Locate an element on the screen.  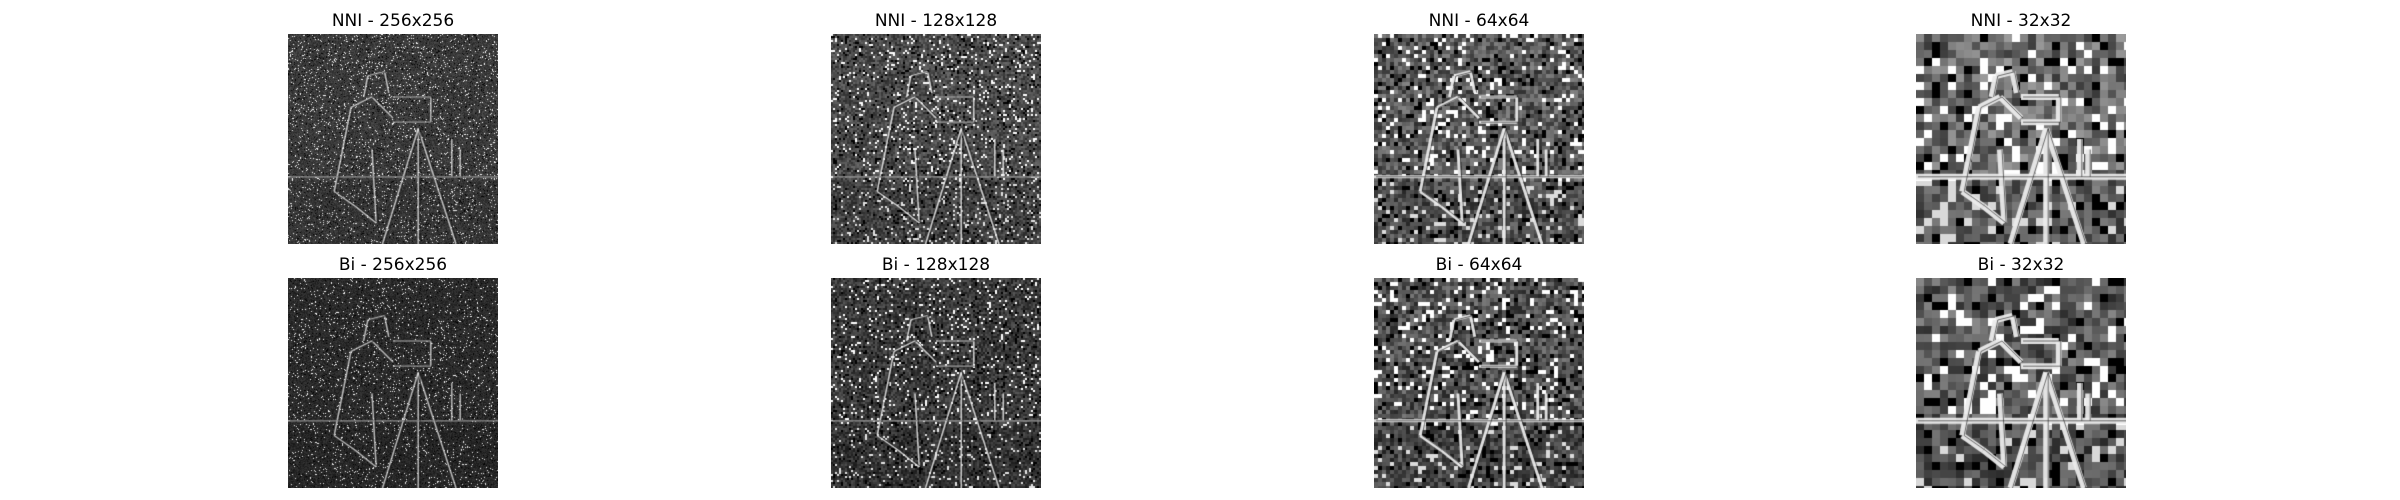
panel-title: Bi - 64x64 is located at coordinates (1479, 265).